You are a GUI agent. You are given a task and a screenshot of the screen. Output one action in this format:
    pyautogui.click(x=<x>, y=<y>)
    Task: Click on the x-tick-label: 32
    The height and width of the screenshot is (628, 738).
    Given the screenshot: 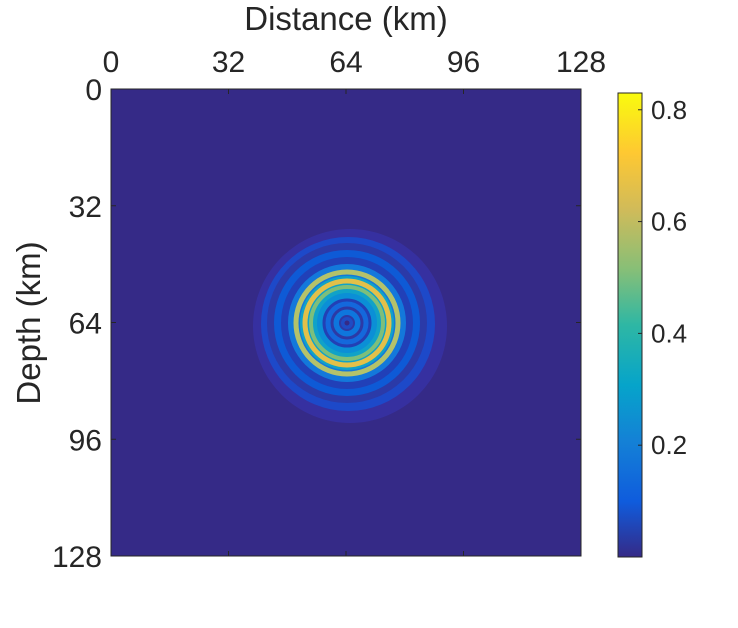 What is the action you would take?
    pyautogui.click(x=228, y=62)
    